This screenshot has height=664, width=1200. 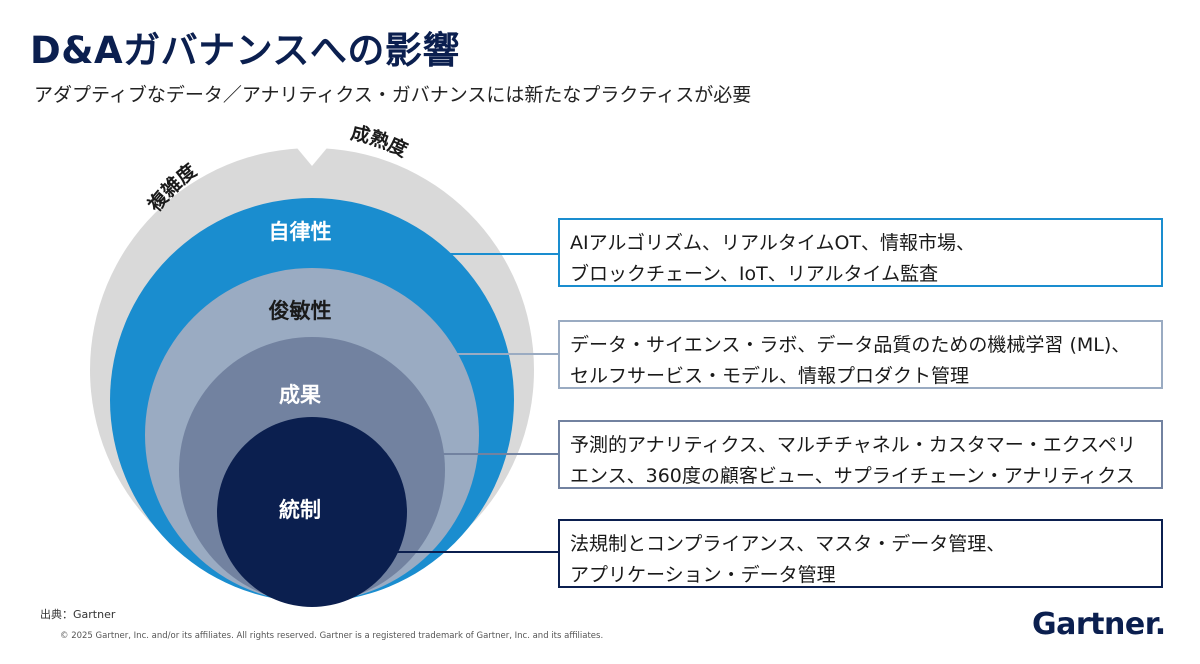 What do you see at coordinates (300, 311) in the screenshot?
I see `level-label-agility: 俊敏性` at bounding box center [300, 311].